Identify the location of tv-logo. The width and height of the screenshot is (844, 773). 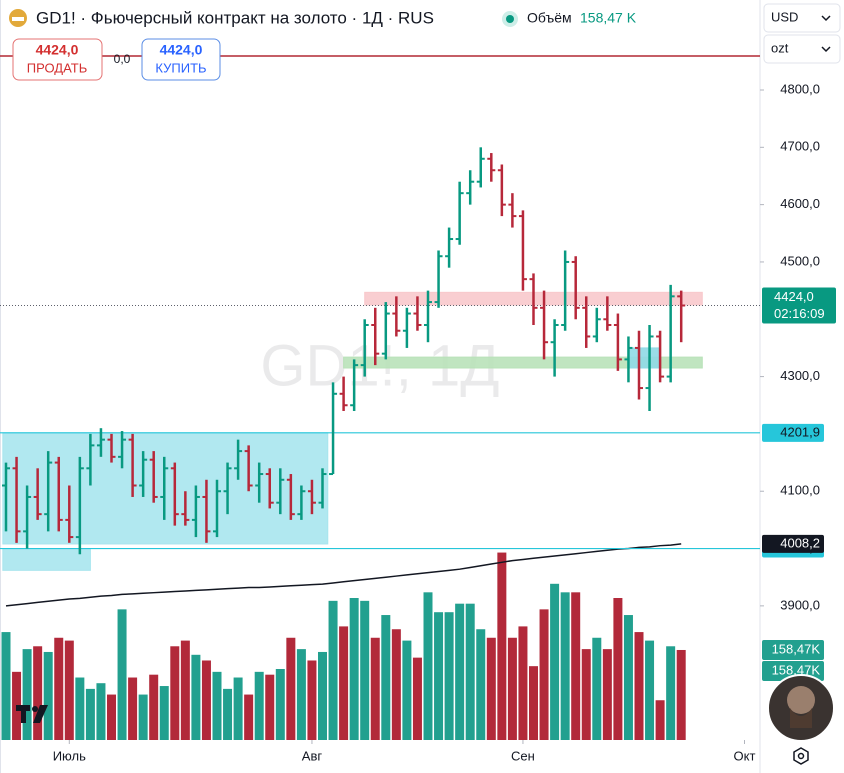
(32, 714).